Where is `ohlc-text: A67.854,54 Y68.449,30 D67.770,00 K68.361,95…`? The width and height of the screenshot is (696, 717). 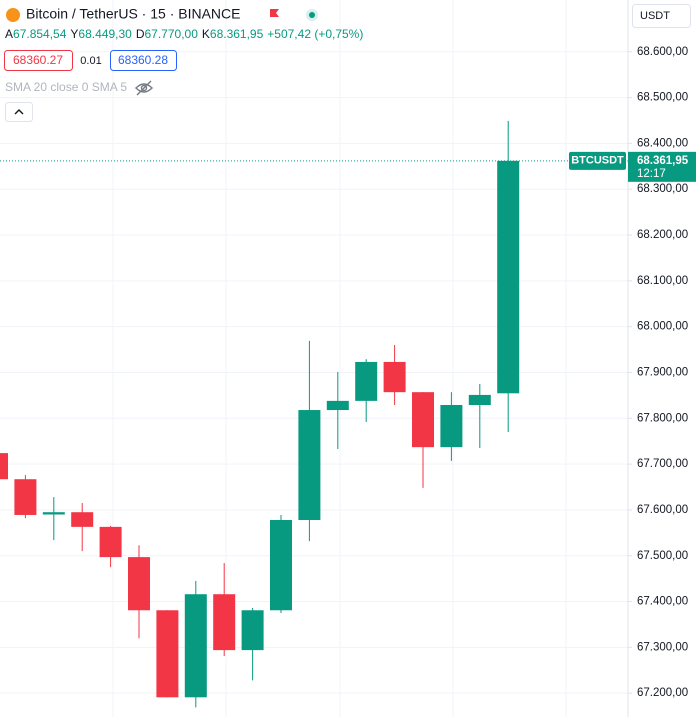
ohlc-text: A67.854,54 Y68.449,30 D67.770,00 K68.361,95… is located at coordinates (184, 34).